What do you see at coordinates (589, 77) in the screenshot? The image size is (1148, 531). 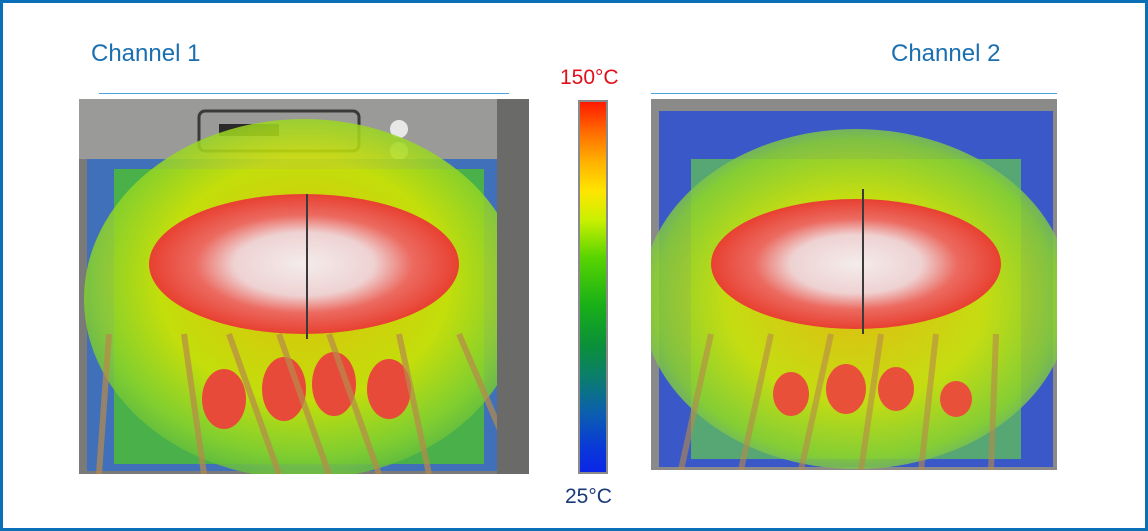 I see `scale-max-label: 150°C` at bounding box center [589, 77].